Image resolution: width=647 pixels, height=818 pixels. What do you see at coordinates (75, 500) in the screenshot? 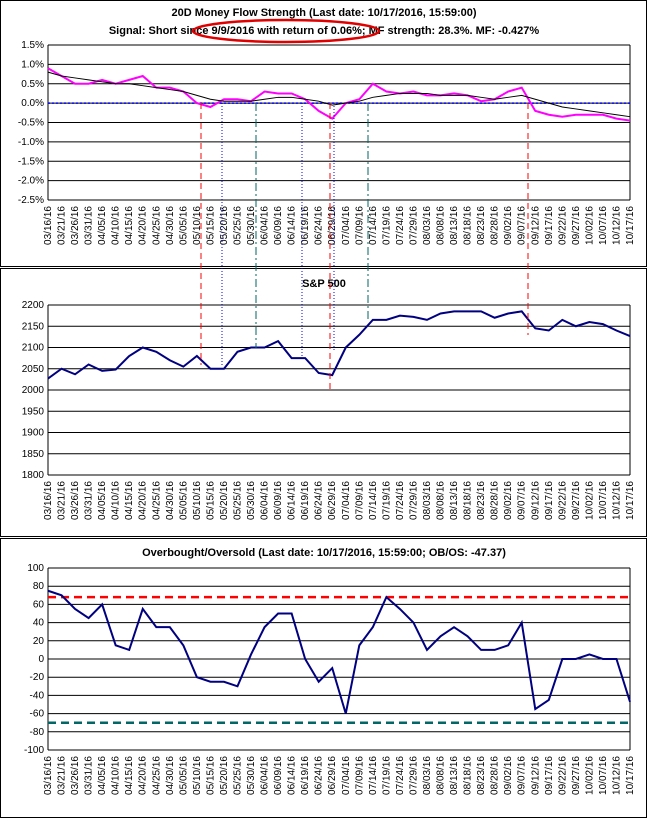
I see `x-tick-label: 03/26/16` at bounding box center [75, 500].